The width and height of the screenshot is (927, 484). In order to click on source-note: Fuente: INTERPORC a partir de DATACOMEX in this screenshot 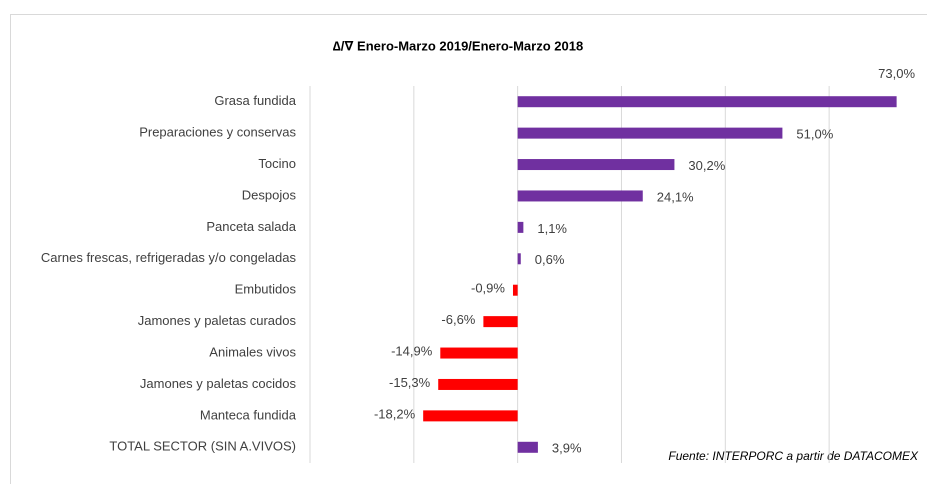, I will do `click(793, 456)`.